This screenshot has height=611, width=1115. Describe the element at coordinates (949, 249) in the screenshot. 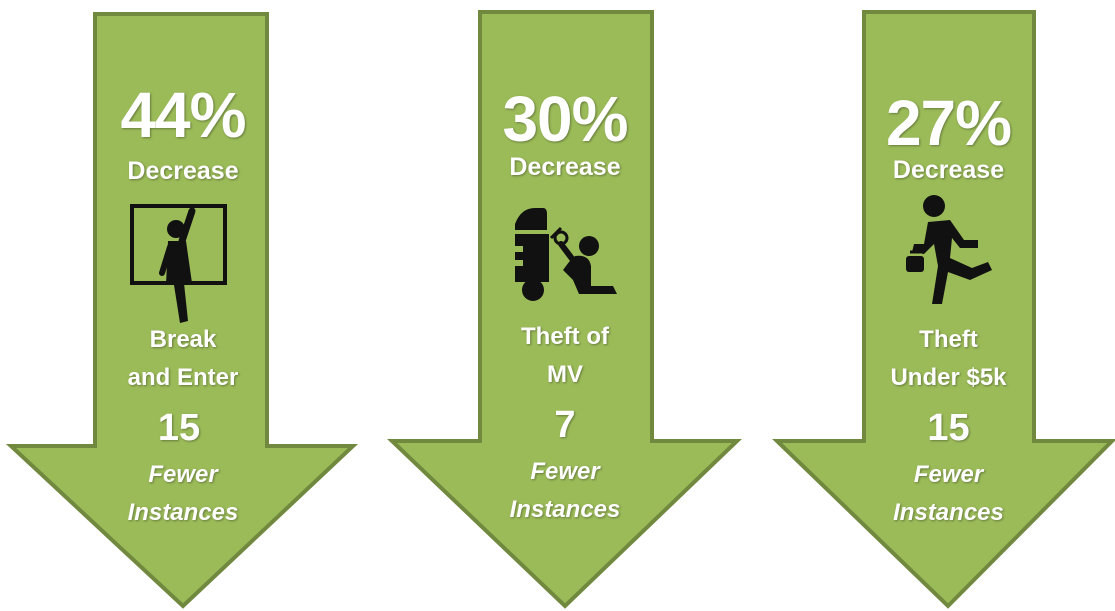

I see `running-thief-icon` at that location.